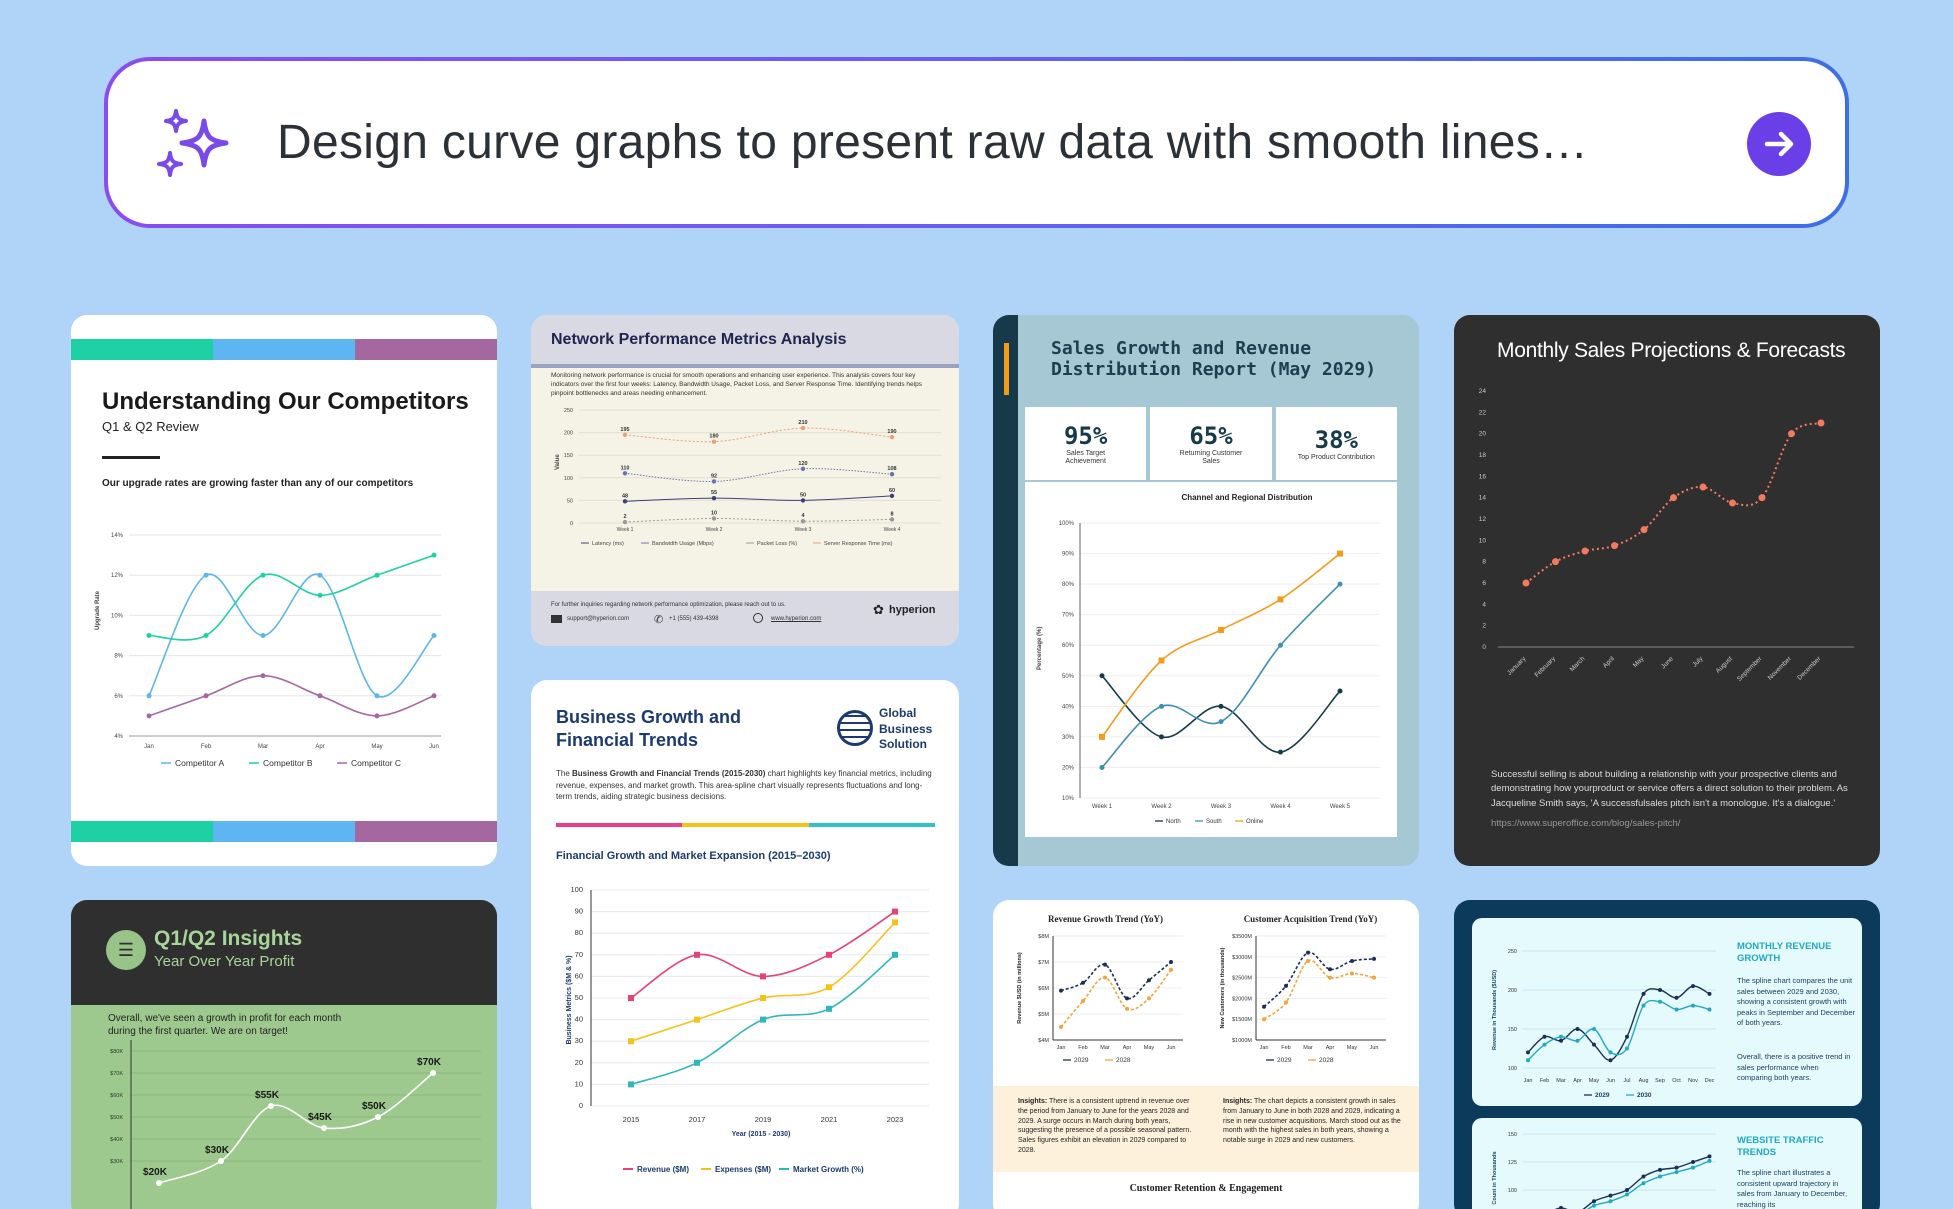  Describe the element at coordinates (296, 1128) in the screenshot. I see `series-profit` at that location.